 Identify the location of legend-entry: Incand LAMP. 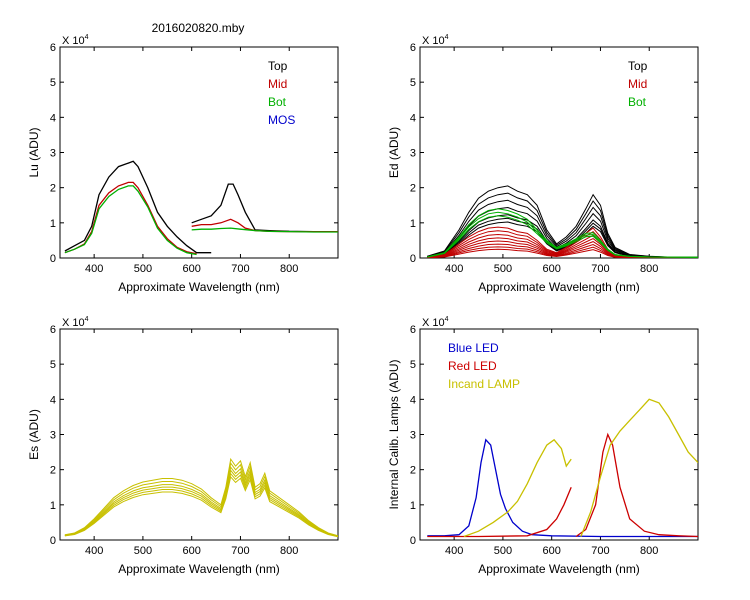
(484, 384).